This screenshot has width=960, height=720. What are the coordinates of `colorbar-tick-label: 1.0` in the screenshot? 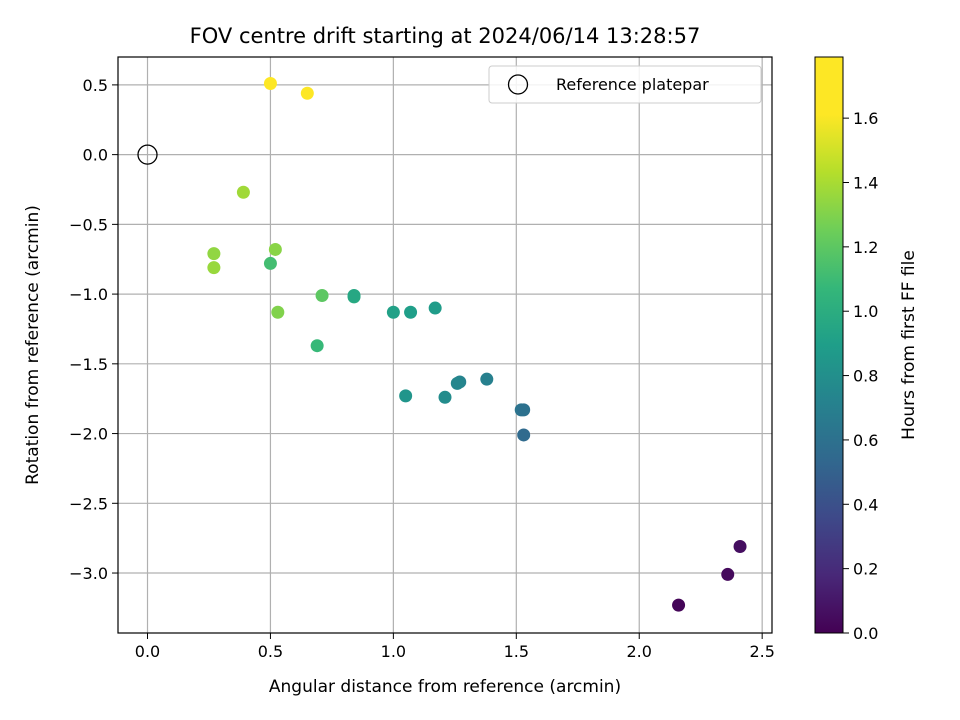 It's located at (865, 311).